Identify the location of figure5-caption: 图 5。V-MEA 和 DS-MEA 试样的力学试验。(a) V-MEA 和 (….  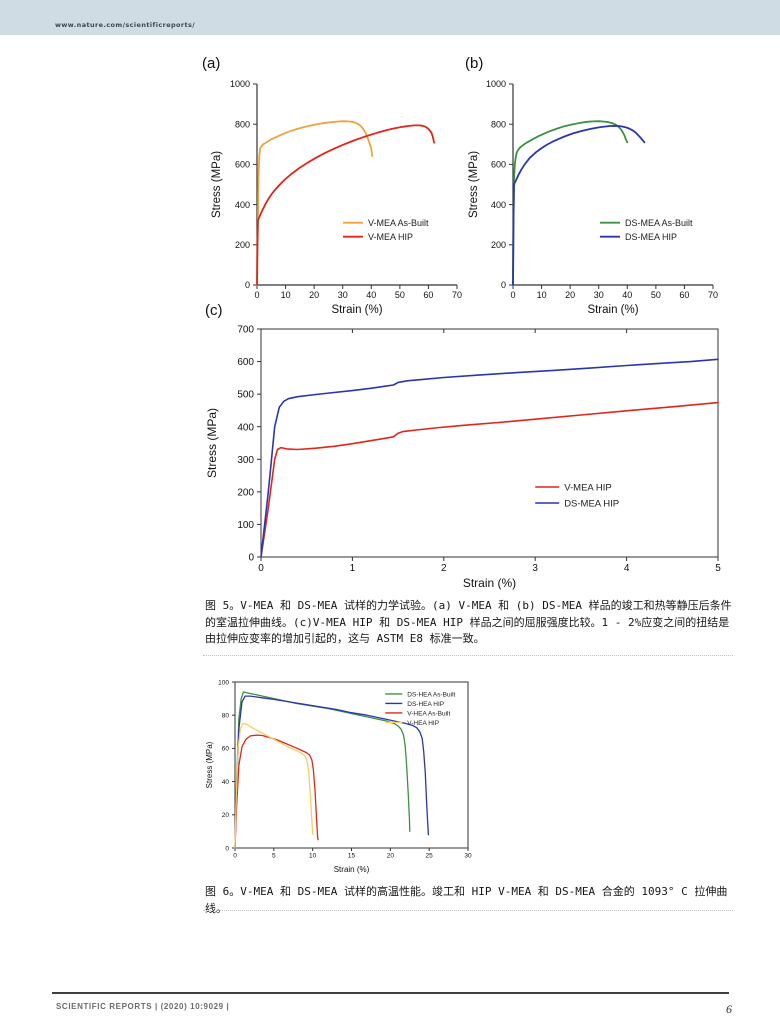
(468, 622).